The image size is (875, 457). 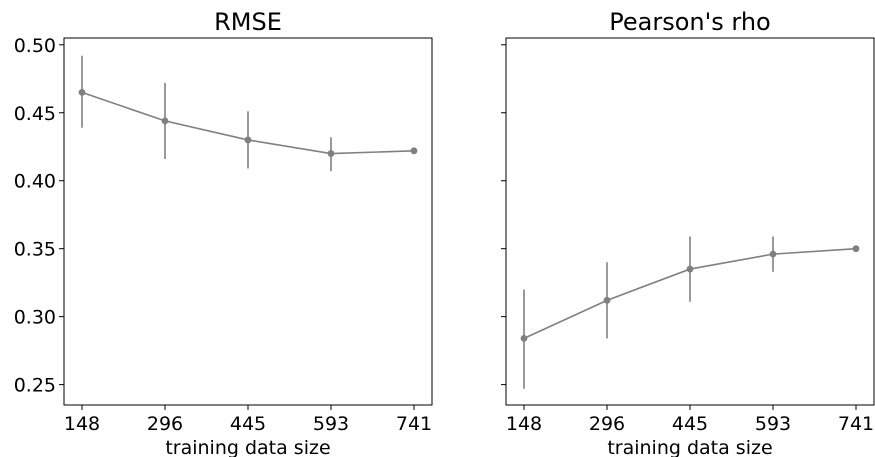 What do you see at coordinates (35, 114) in the screenshot?
I see `y-tick-label: 0.45` at bounding box center [35, 114].